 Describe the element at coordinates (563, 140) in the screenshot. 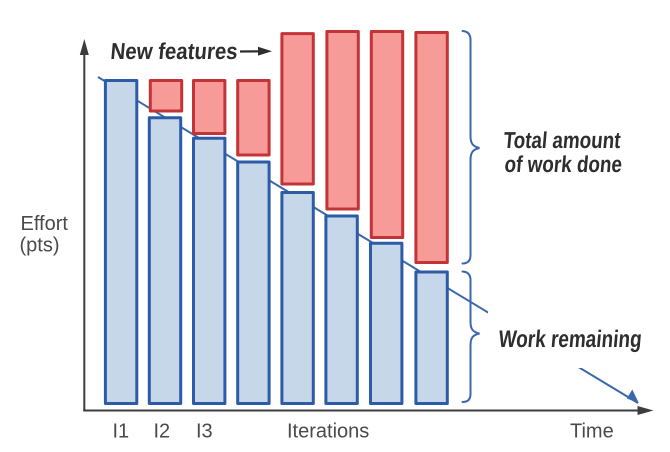

I see `svg-text: Total amount` at that location.